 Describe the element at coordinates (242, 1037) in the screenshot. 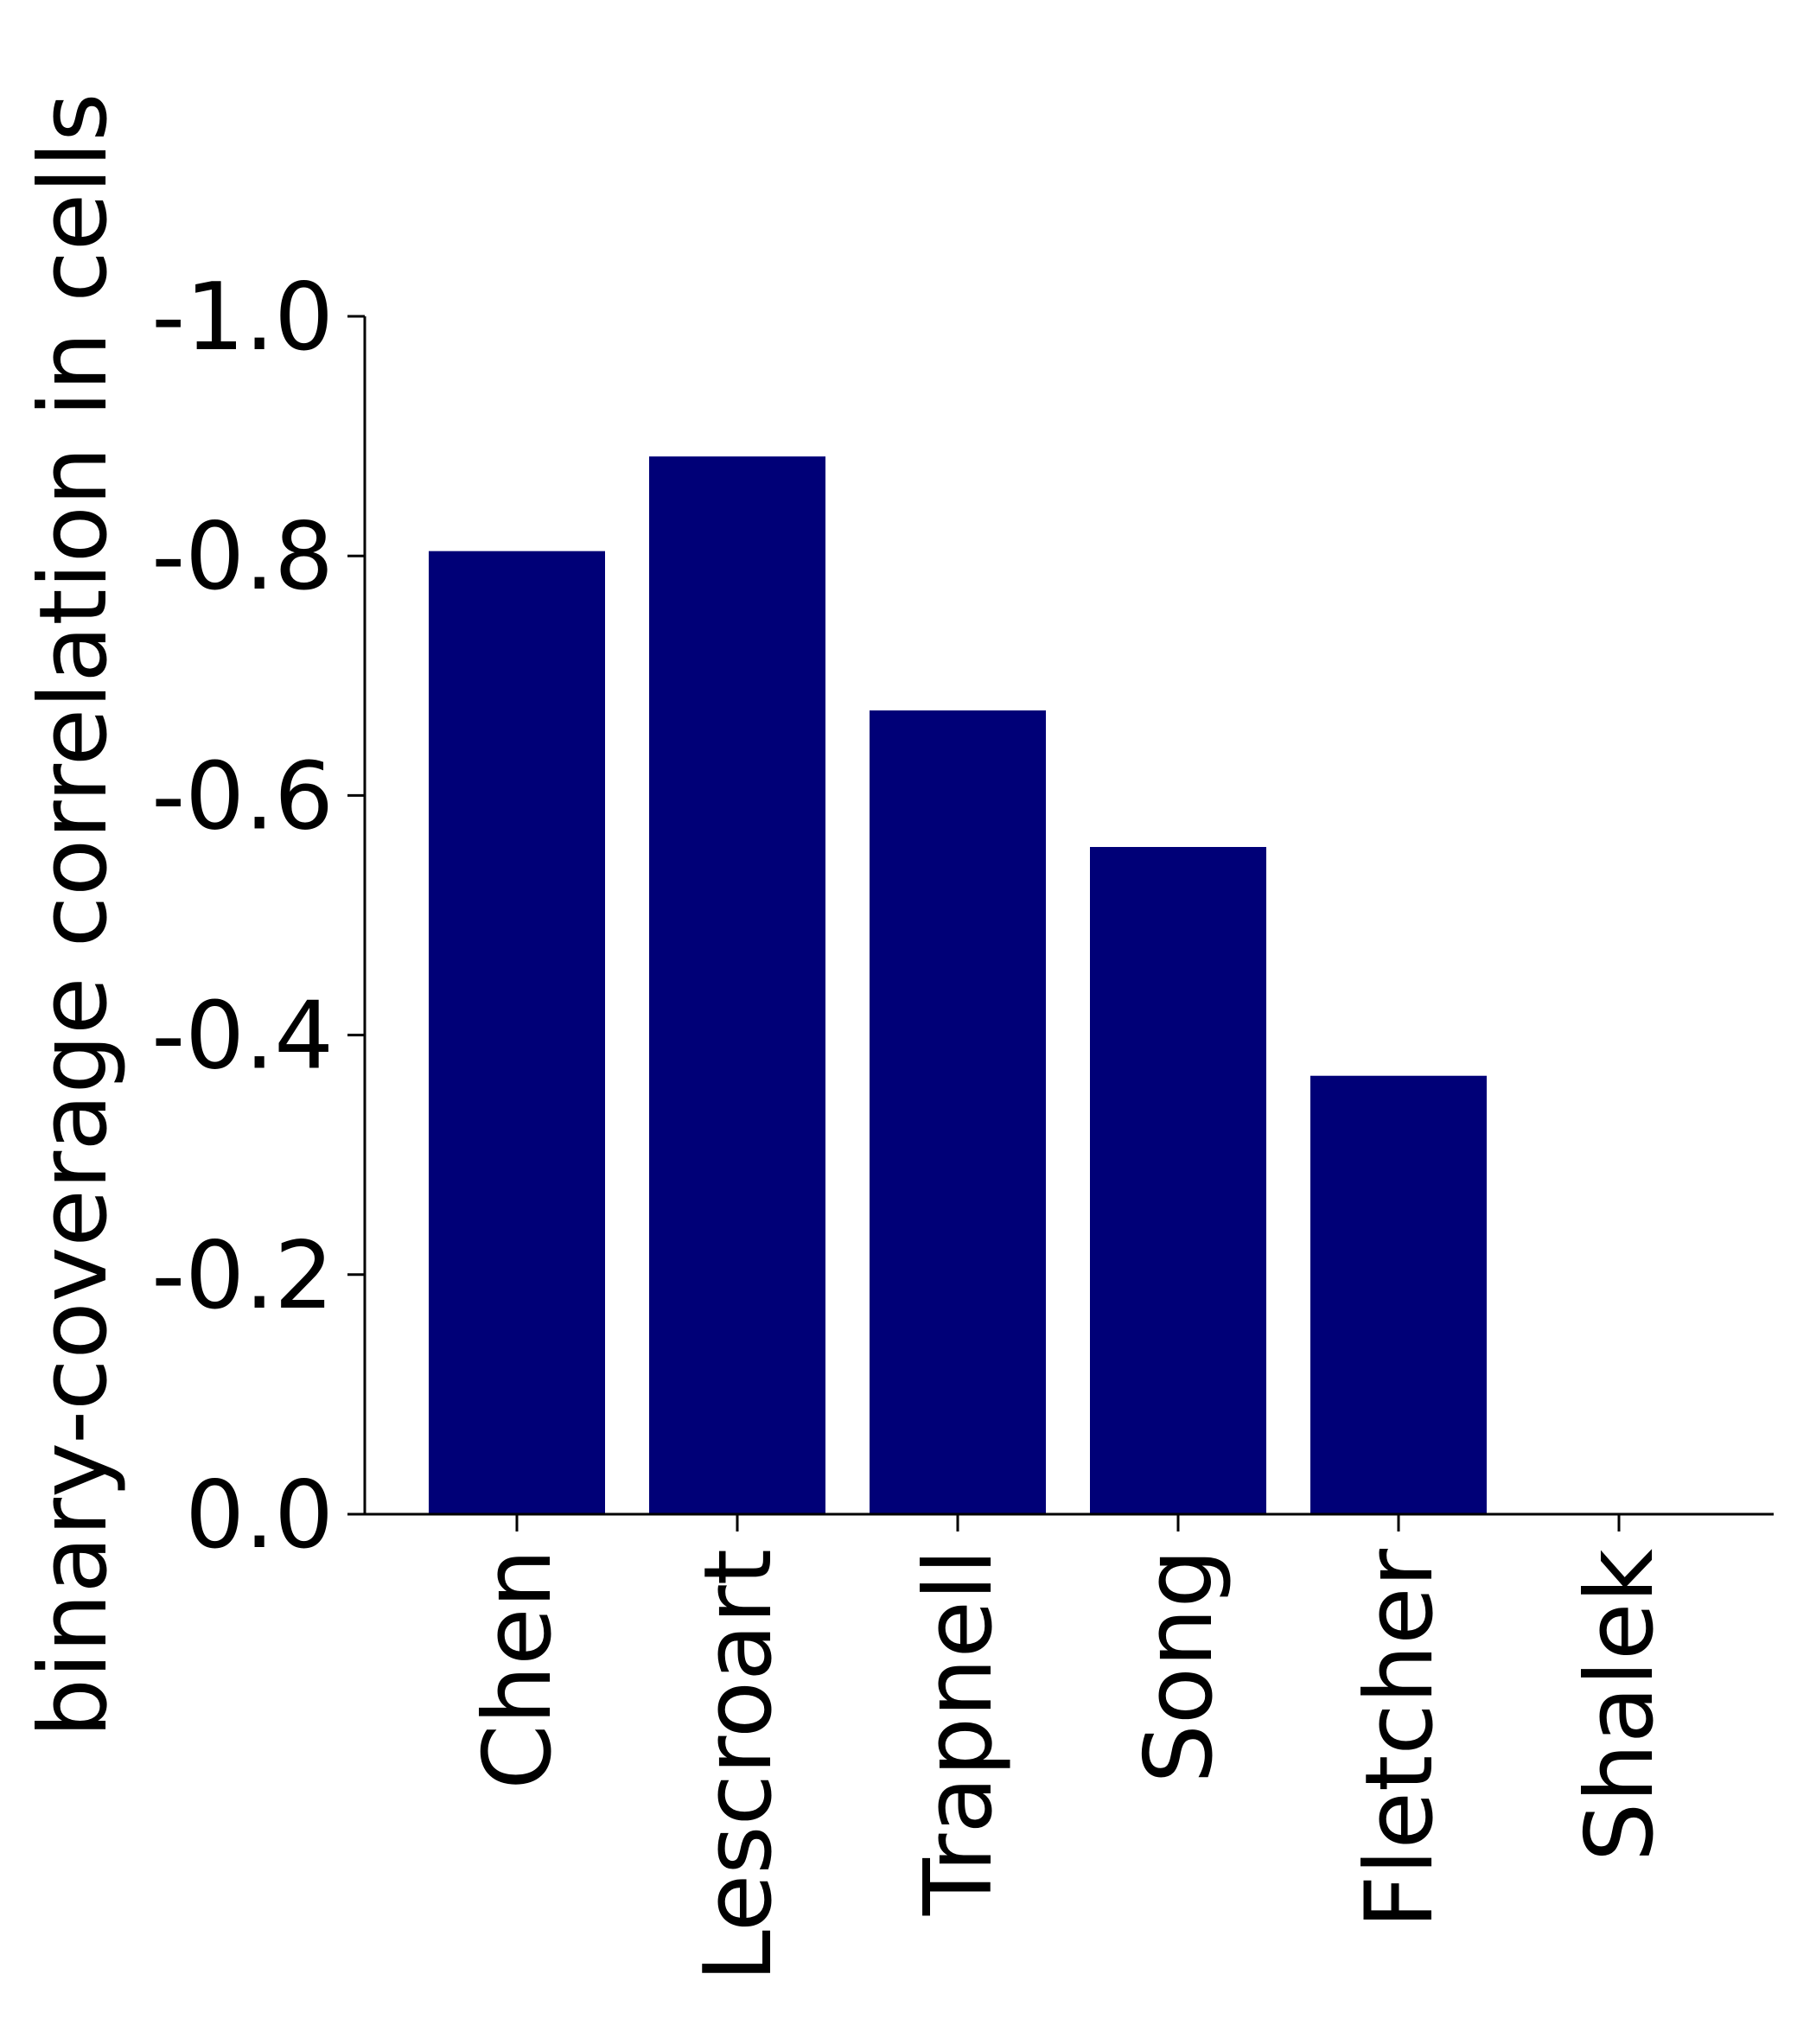

I see `y-tick-label: -0.4` at that location.